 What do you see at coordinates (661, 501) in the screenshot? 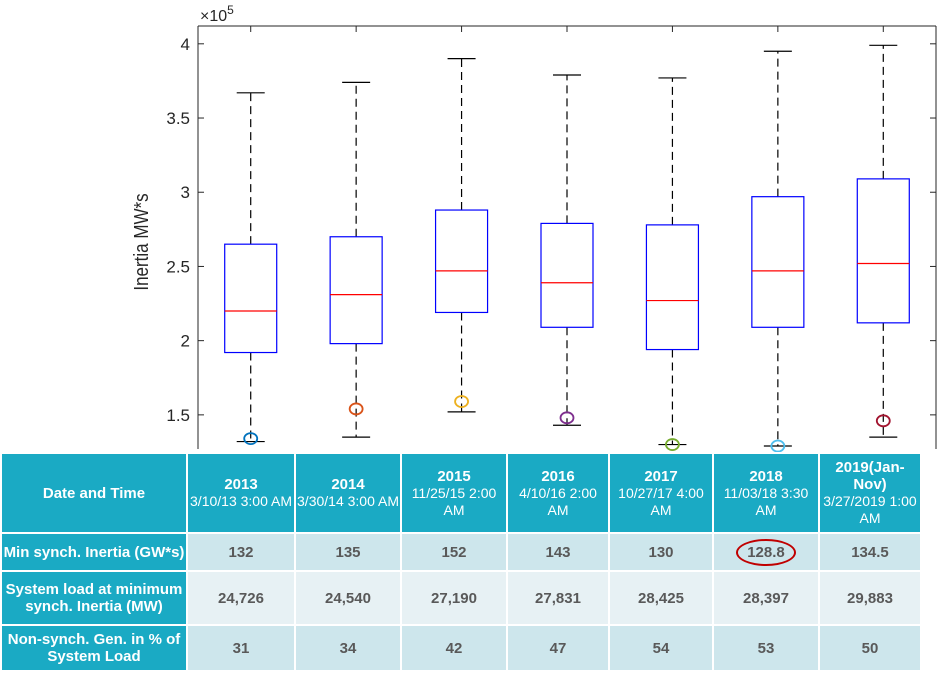
I see `column-date: 10/27/17 4:00 AM` at bounding box center [661, 501].